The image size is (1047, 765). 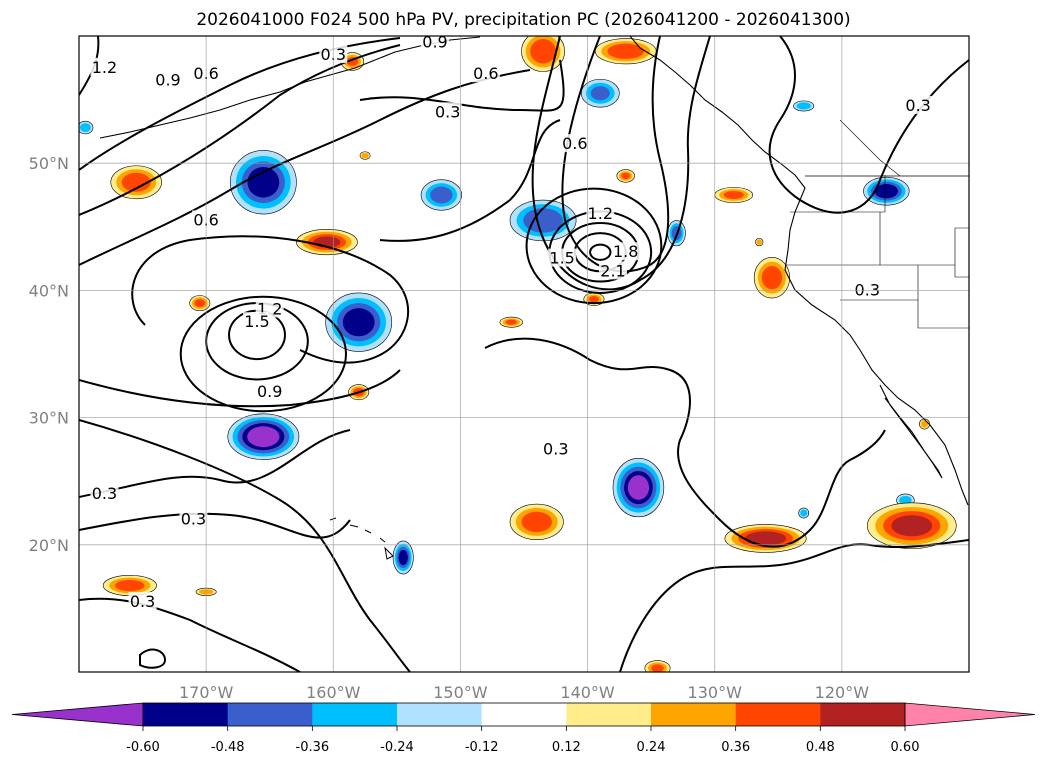 What do you see at coordinates (820, 747) in the screenshot?
I see `colorbar-tick-label: 0.48` at bounding box center [820, 747].